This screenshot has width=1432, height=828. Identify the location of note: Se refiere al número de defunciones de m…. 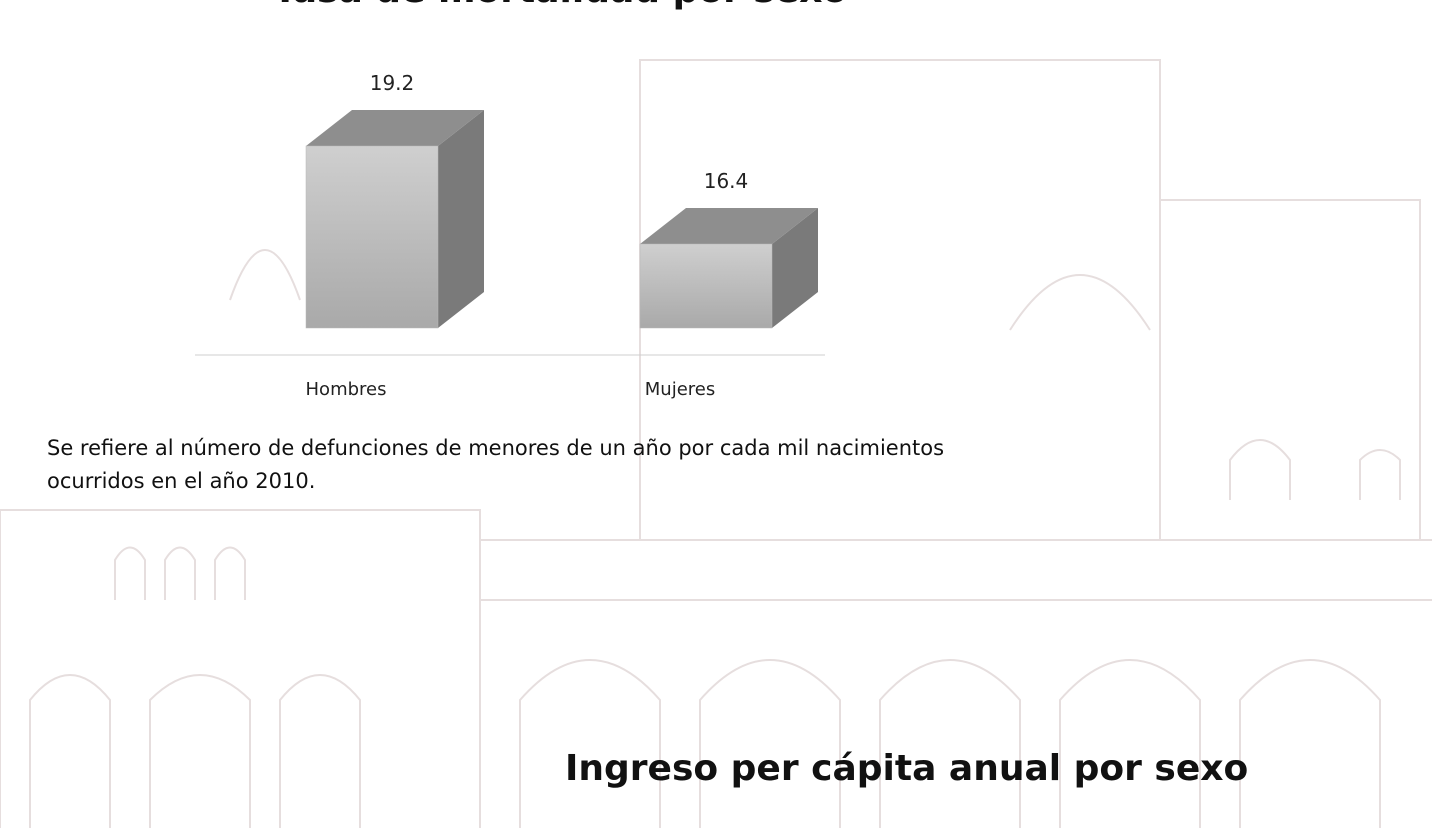
(496, 464).